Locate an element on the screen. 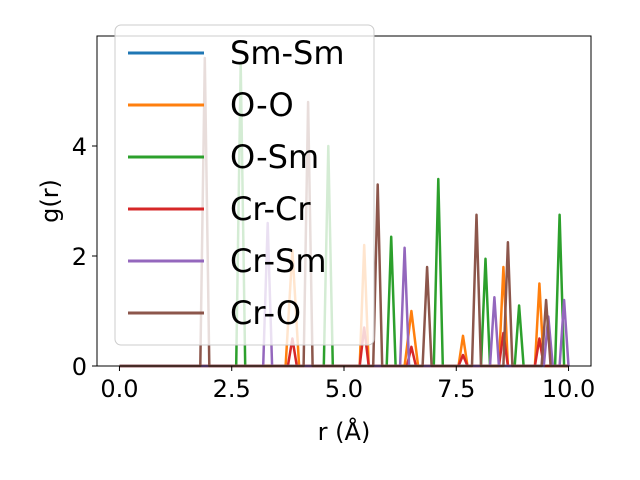  y-axis-label: g(r) is located at coordinates (50, 201).